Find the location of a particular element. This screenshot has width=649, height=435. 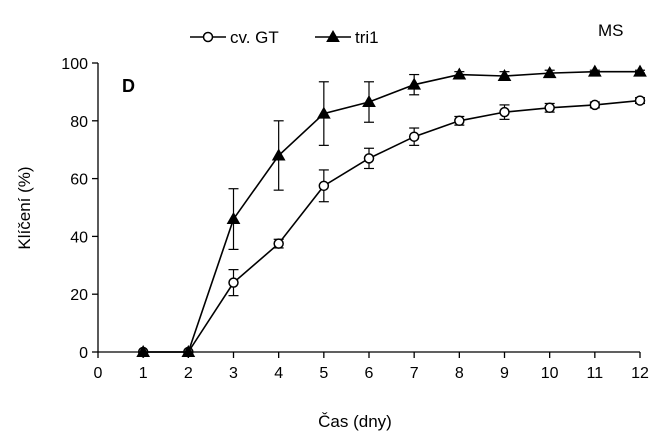

x-tick-label: 0 is located at coordinates (98, 373).